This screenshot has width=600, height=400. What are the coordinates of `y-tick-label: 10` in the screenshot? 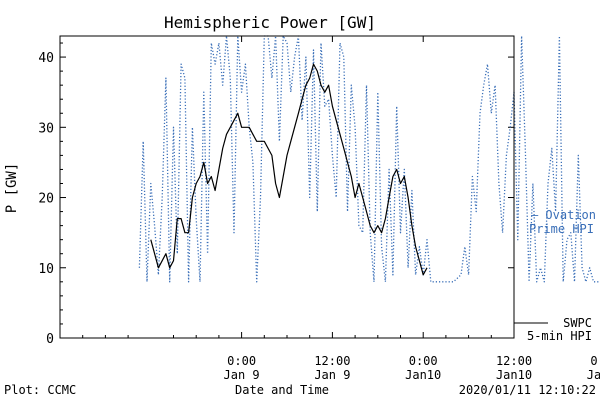 It's located at (46, 269).